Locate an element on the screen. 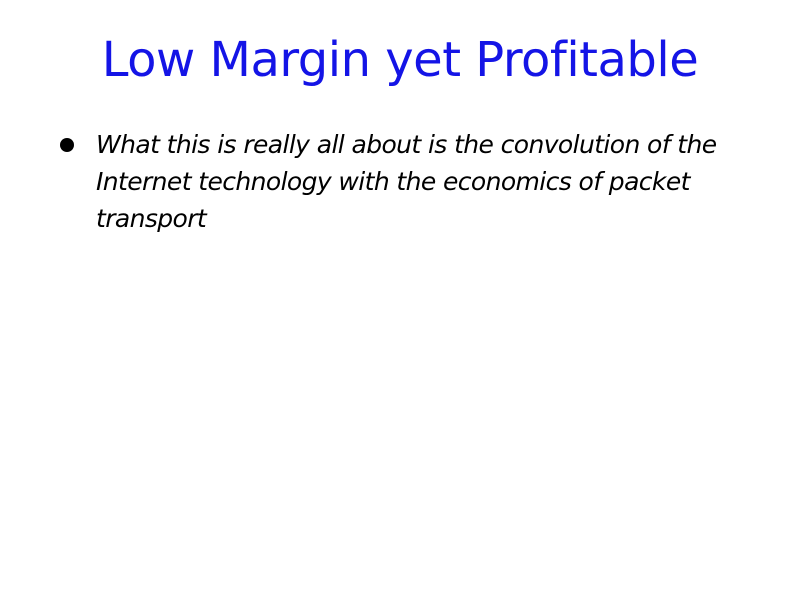 The image size is (800, 600). bullet-dot-icon is located at coordinates (67, 145).